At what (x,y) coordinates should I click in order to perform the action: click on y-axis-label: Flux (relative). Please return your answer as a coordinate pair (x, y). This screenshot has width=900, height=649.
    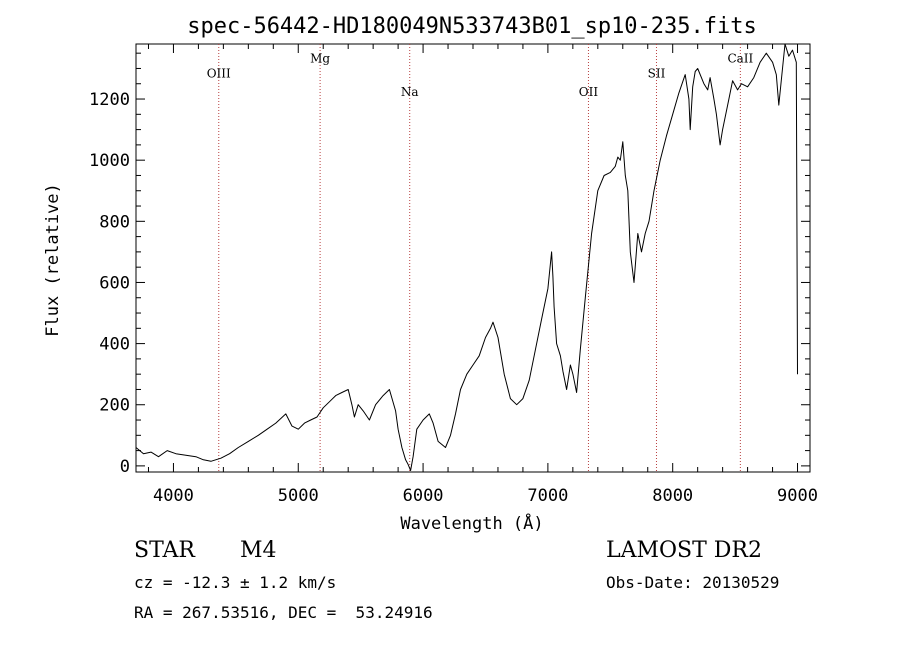
    Looking at the image, I should click on (53, 260).